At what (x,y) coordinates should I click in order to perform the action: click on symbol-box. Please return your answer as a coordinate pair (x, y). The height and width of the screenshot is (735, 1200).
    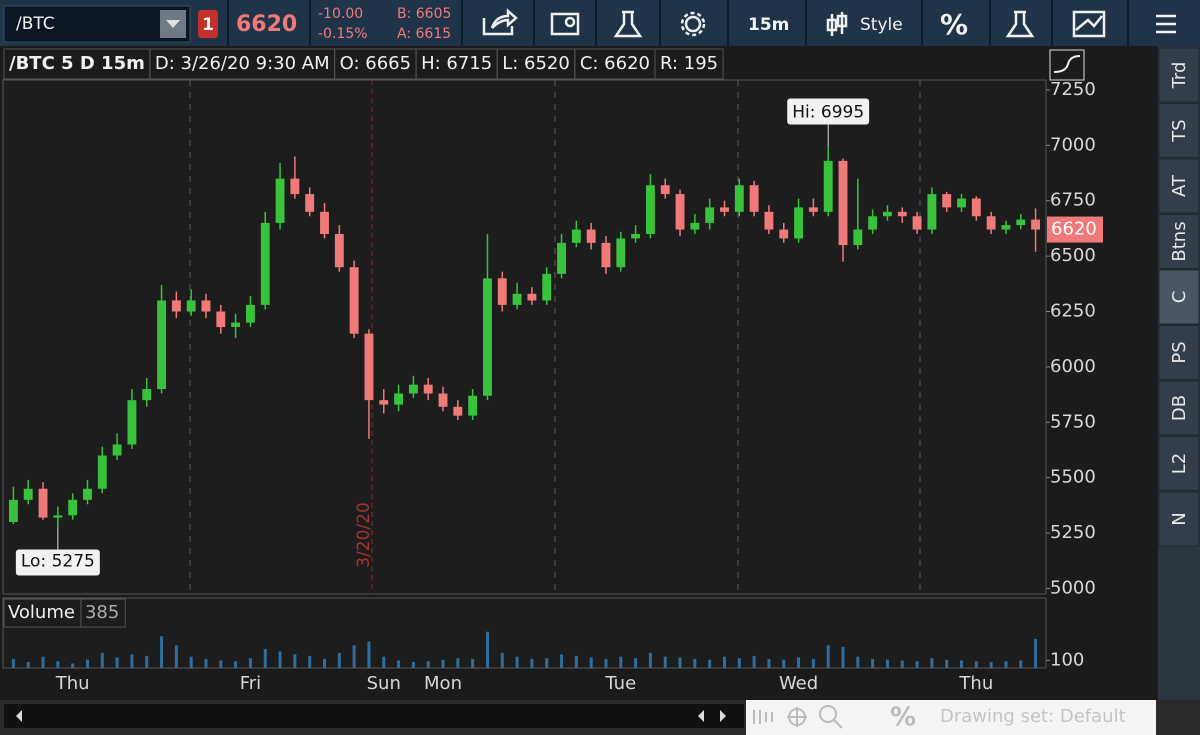
    Looking at the image, I should click on (97, 24).